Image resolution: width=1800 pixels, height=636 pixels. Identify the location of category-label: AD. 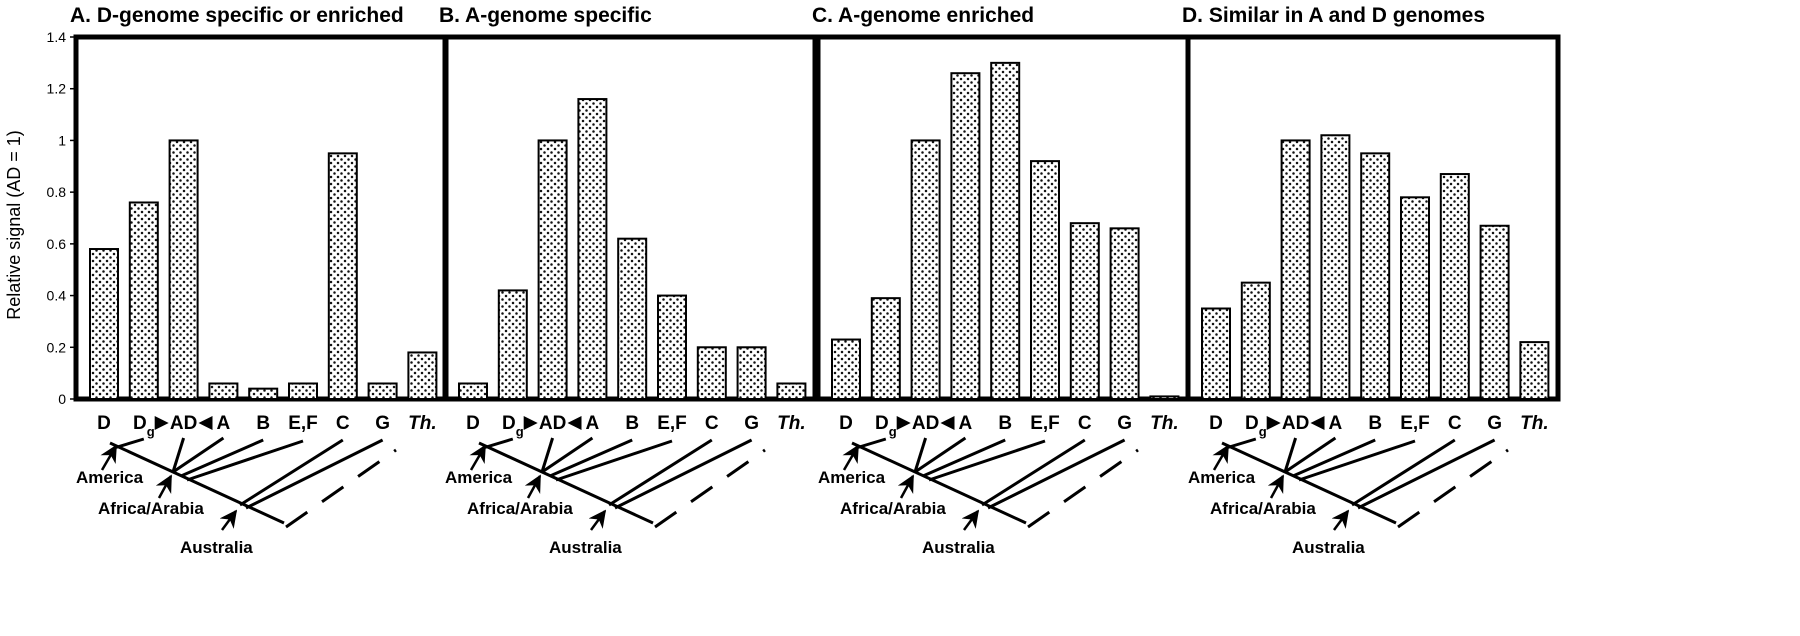
(183, 423).